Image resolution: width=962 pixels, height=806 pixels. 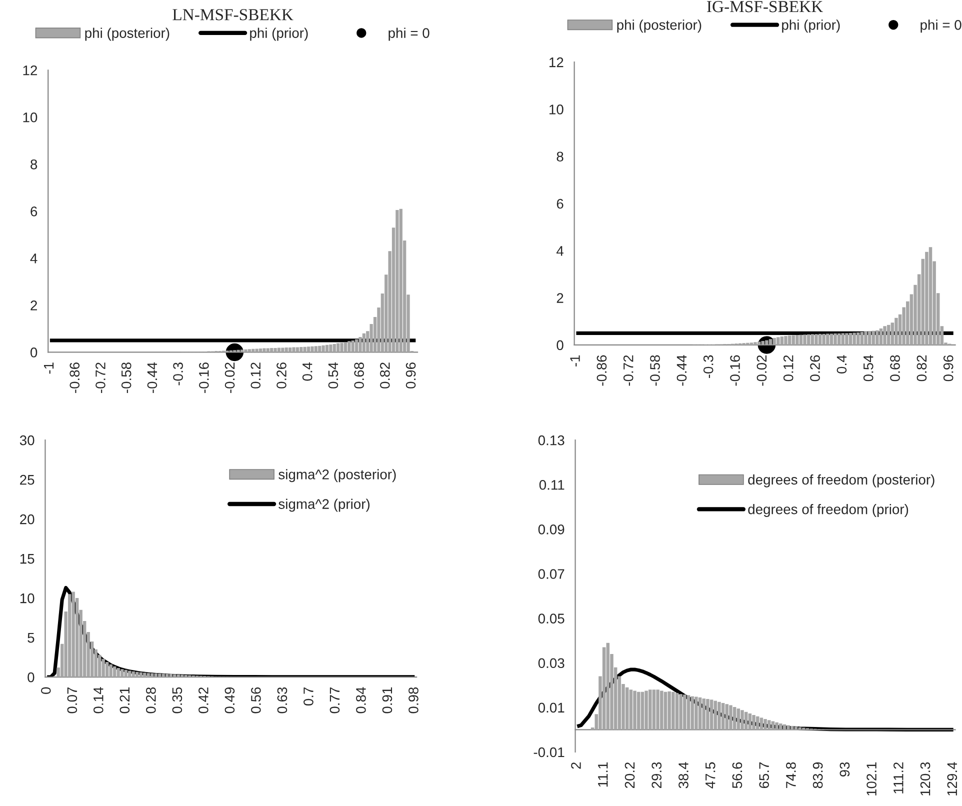 What do you see at coordinates (737, 775) in the screenshot?
I see `x-tick-label: 56.6` at bounding box center [737, 775].